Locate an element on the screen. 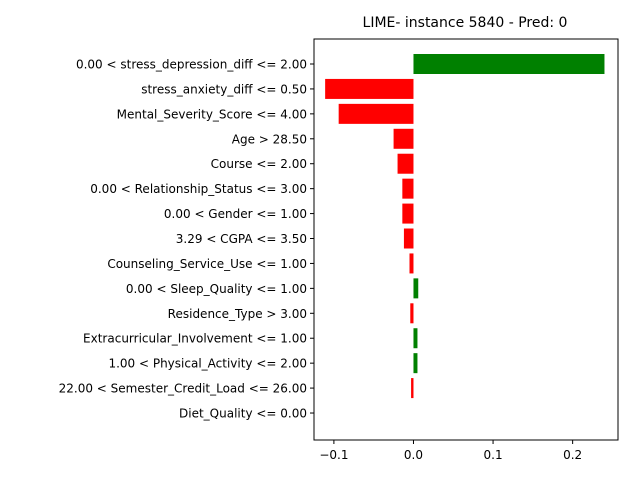  y-tick-label-4: Course <= 2.00 is located at coordinates (259, 164).